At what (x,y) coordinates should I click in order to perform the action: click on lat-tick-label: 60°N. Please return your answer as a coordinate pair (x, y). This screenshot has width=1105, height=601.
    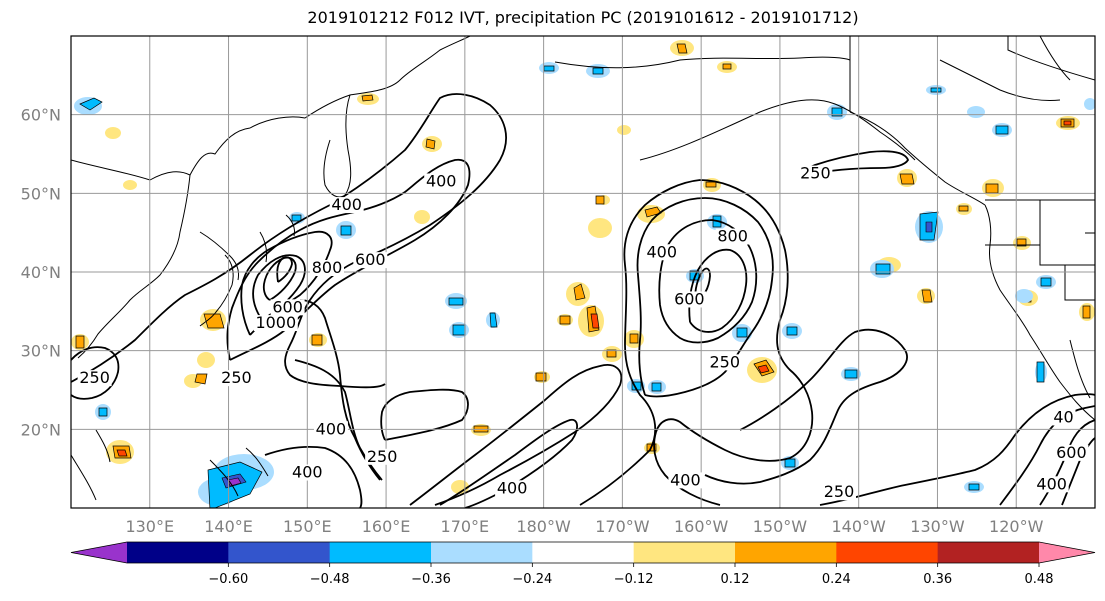
    Looking at the image, I should click on (41, 115).